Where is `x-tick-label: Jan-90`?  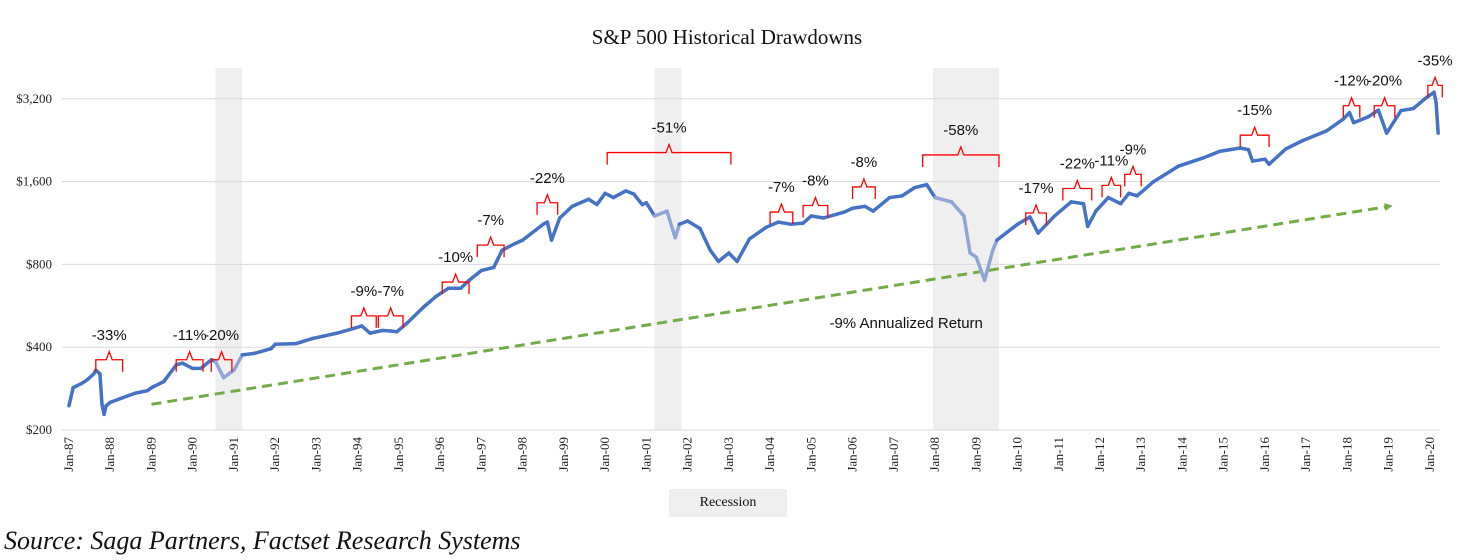
x-tick-label: Jan-90 is located at coordinates (192, 454).